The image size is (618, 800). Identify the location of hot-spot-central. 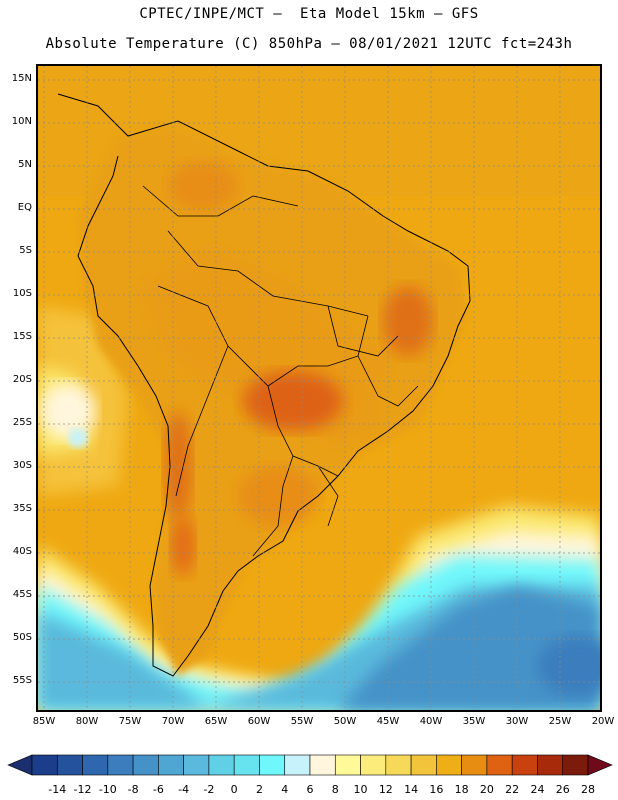
(293, 401).